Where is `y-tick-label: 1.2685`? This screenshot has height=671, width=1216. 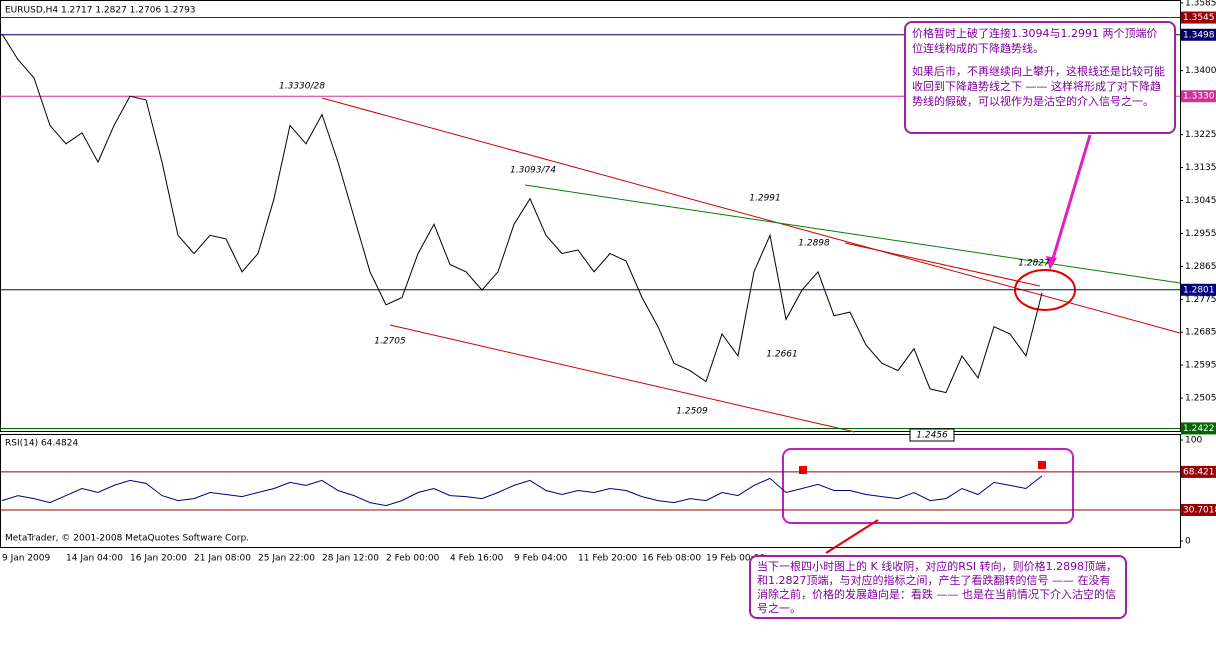 y-tick-label: 1.2685 is located at coordinates (1200, 333).